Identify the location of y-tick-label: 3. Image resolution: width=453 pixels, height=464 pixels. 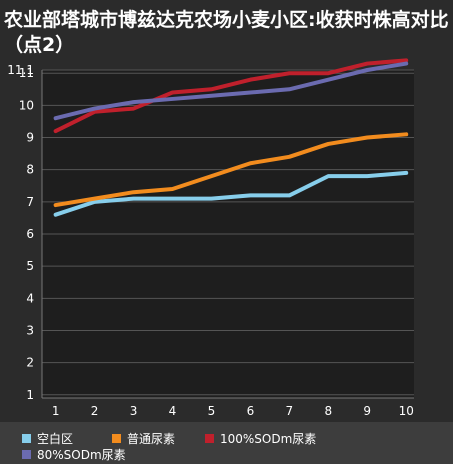
(30, 330).